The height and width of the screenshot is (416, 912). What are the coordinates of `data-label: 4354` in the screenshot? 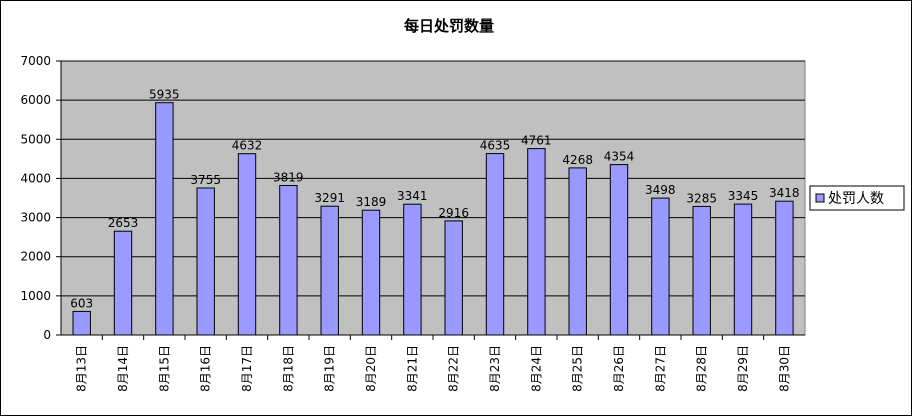 It's located at (619, 157).